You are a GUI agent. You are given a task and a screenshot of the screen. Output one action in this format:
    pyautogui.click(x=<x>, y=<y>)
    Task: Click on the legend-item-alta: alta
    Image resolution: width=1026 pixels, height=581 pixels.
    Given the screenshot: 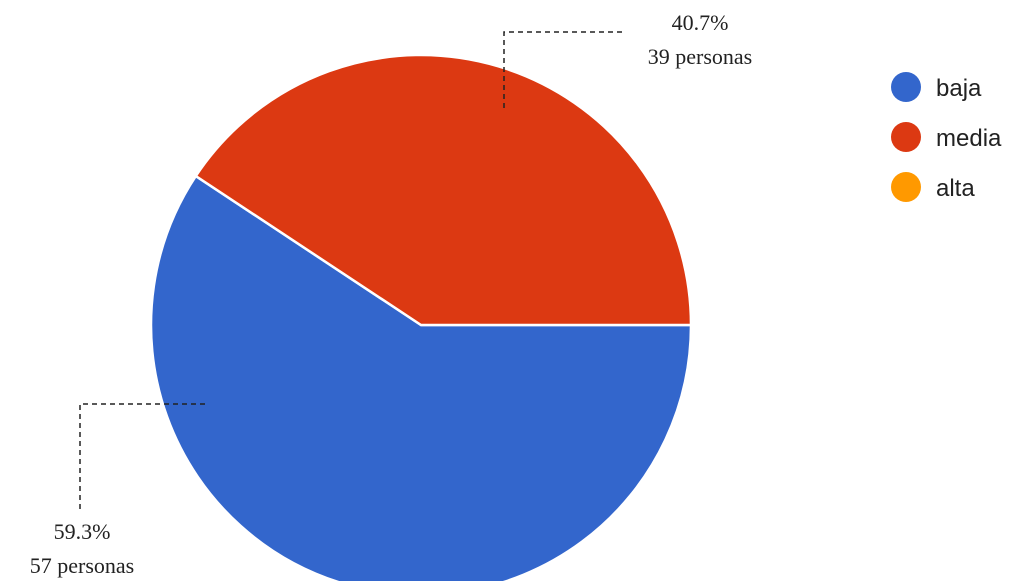 What is the action you would take?
    pyautogui.click(x=933, y=187)
    